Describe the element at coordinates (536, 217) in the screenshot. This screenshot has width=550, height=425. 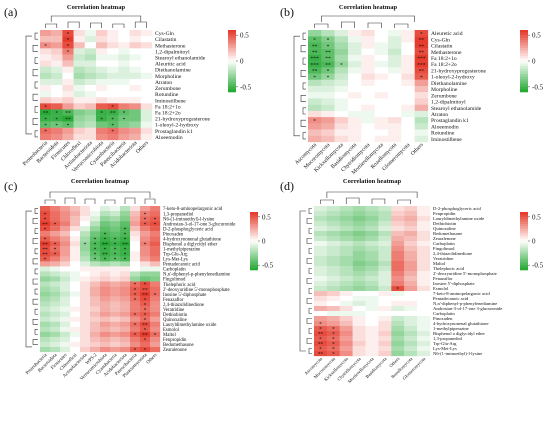
I see `colorbar-tick-label: 0.5` at that location.